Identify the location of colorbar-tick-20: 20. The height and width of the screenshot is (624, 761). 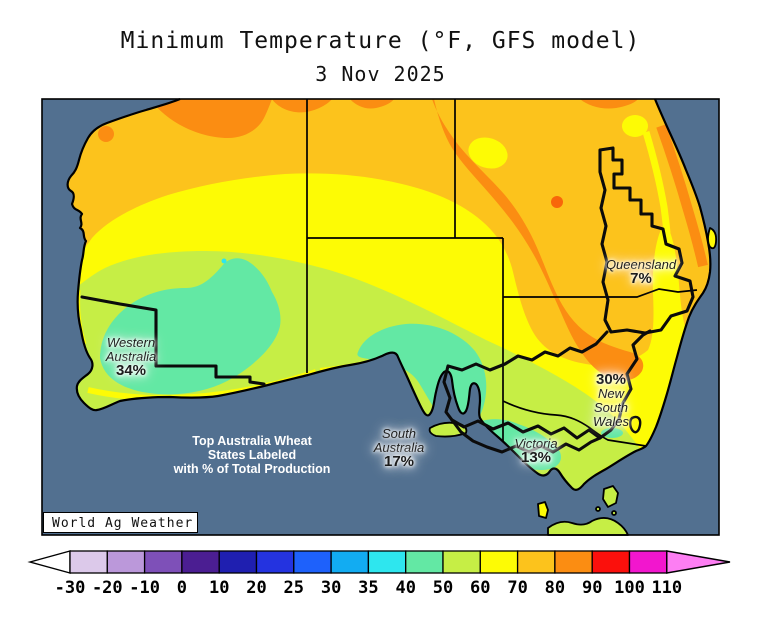
(256, 588).